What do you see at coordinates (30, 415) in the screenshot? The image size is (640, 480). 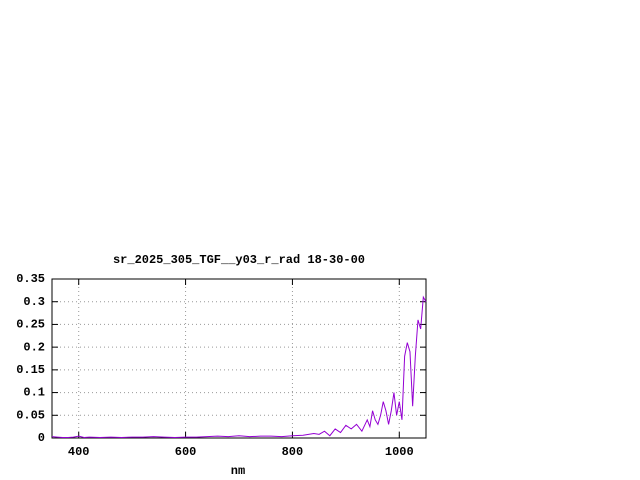 I see `y-tick-label: 0.05` at bounding box center [30, 415].